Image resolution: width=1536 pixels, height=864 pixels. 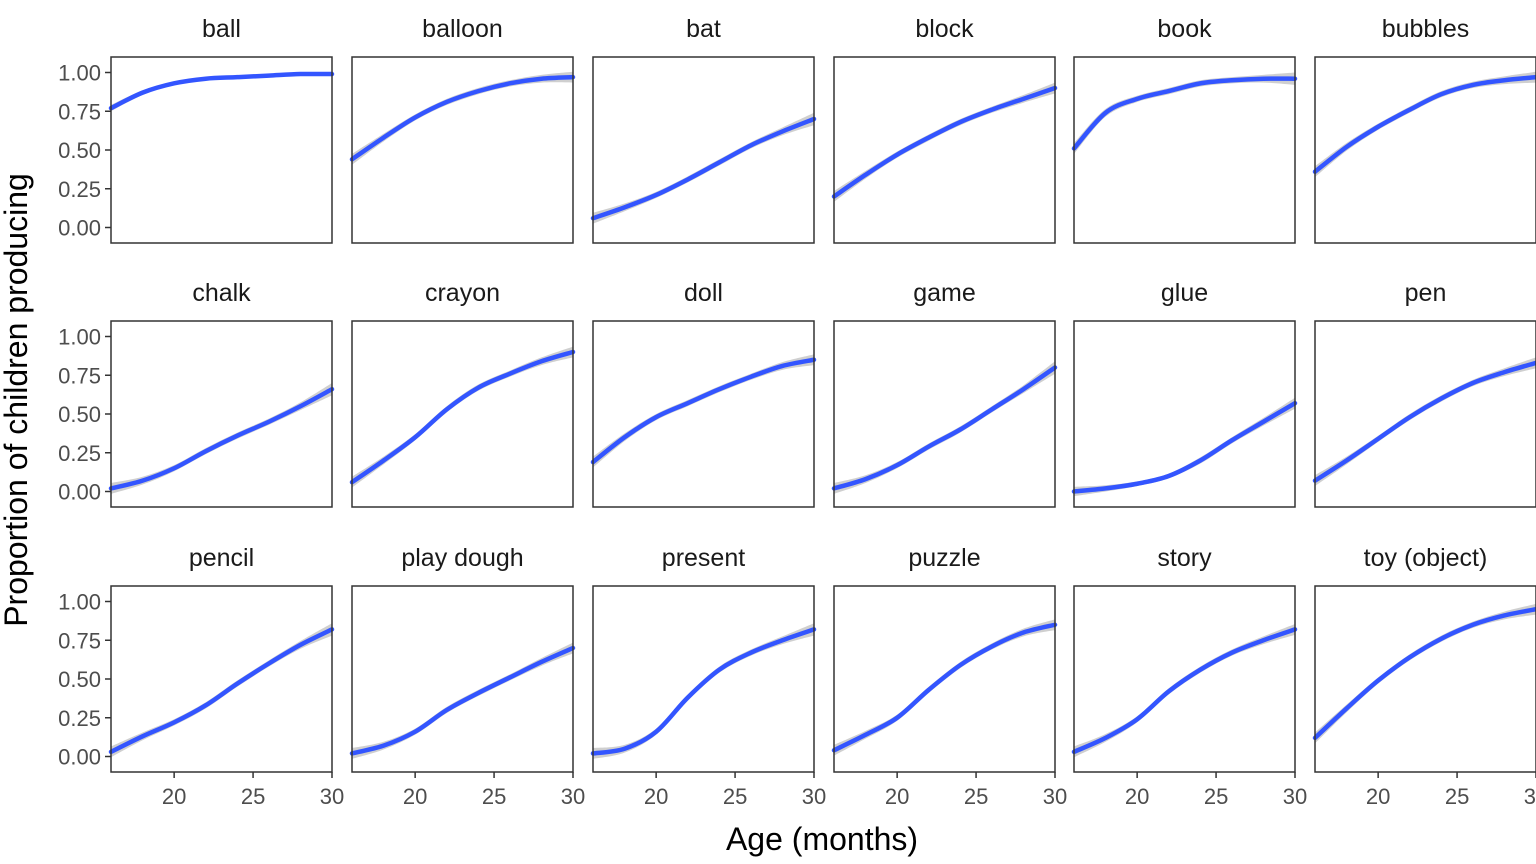 What do you see at coordinates (944, 29) in the screenshot?
I see `panel-title: block` at bounding box center [944, 29].